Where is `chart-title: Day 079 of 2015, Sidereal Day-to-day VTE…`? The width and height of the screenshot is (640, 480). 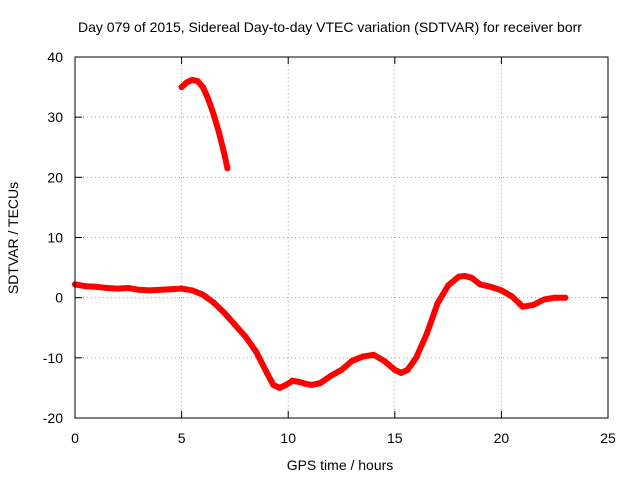 chart-title: Day 079 of 2015, Sidereal Day-to-day VTE… is located at coordinates (330, 27).